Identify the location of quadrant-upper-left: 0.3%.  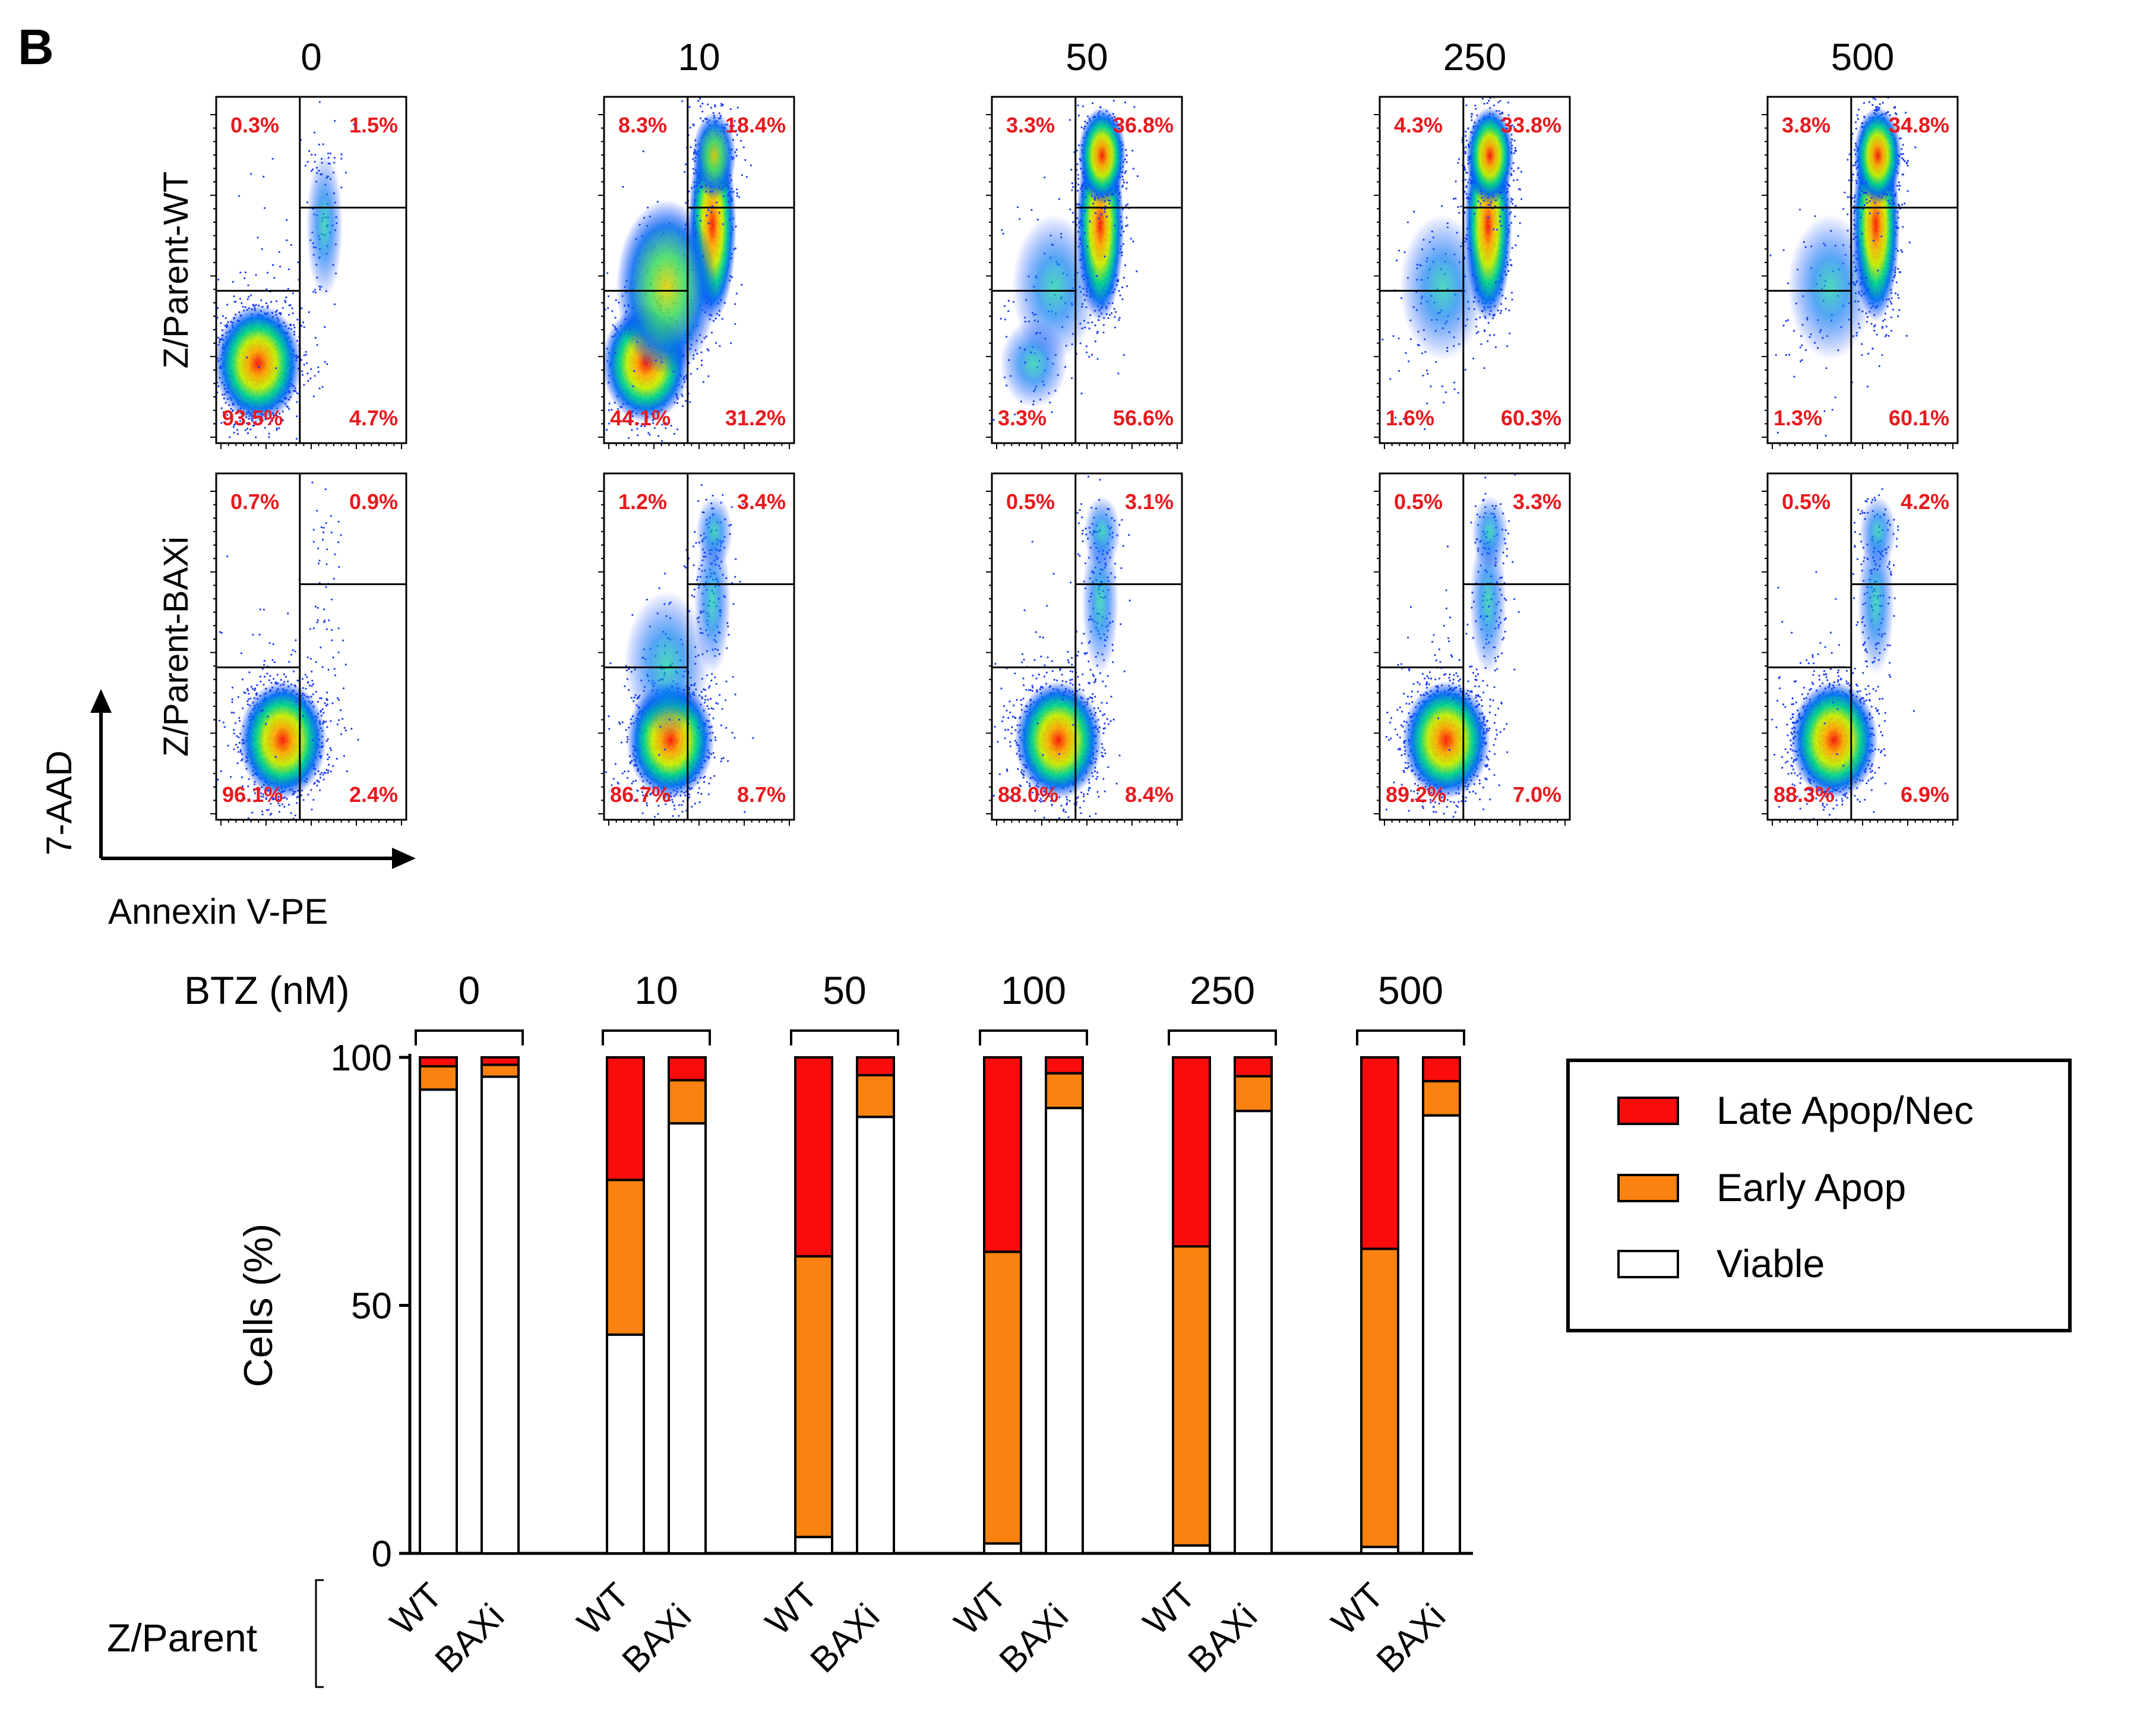
(255, 125).